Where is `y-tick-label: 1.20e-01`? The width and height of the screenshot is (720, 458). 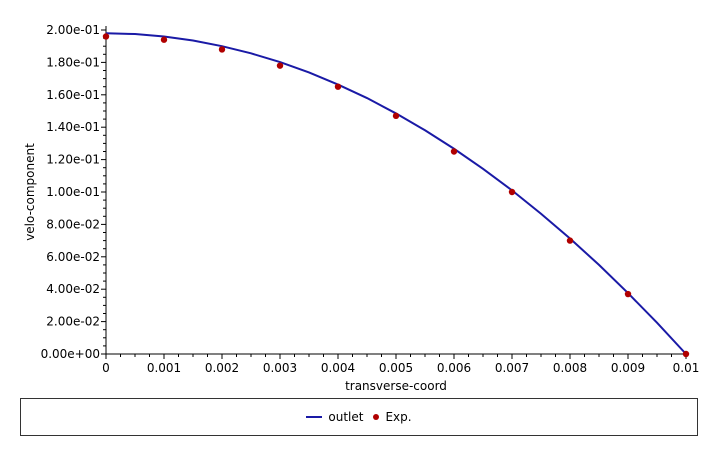
y-tick-label: 1.20e-01 is located at coordinates (73, 160).